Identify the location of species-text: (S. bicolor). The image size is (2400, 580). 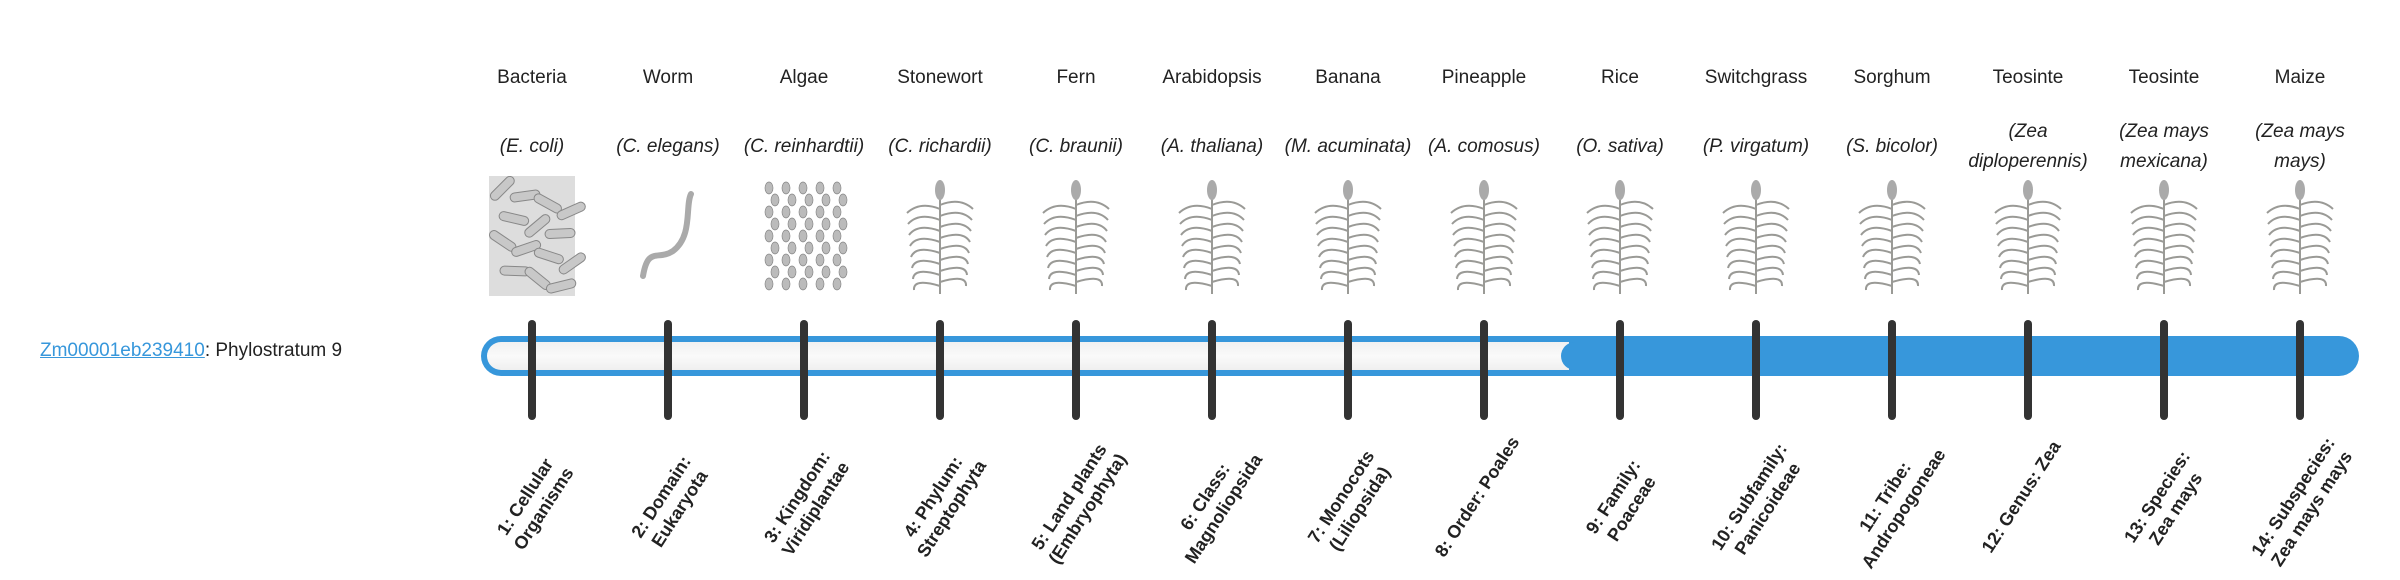
(1892, 146).